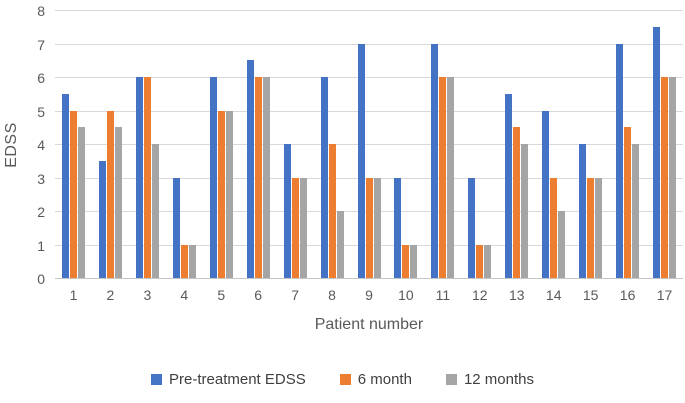  What do you see at coordinates (73, 295) in the screenshot?
I see `x-tick-label-1: 1` at bounding box center [73, 295].